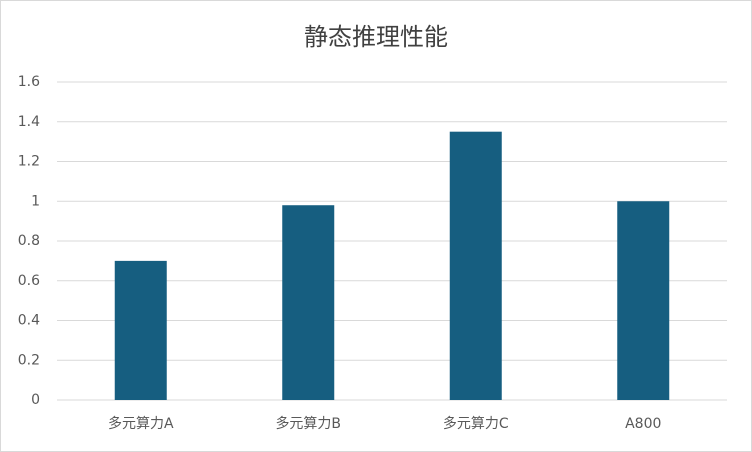  I want to click on y-tick-label: 1.4, so click(29, 122).